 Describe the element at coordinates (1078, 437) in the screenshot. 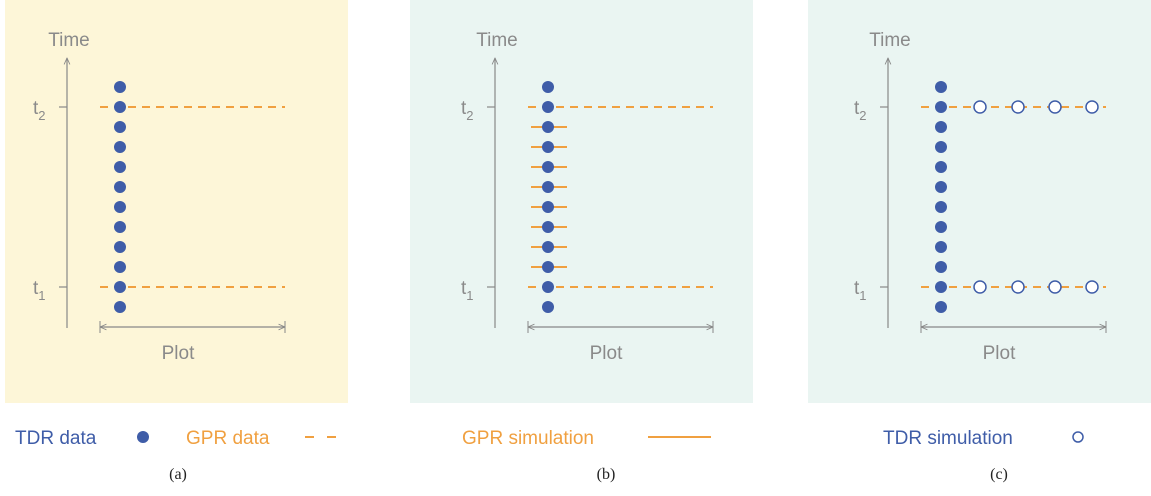

I see `legend-circle` at that location.